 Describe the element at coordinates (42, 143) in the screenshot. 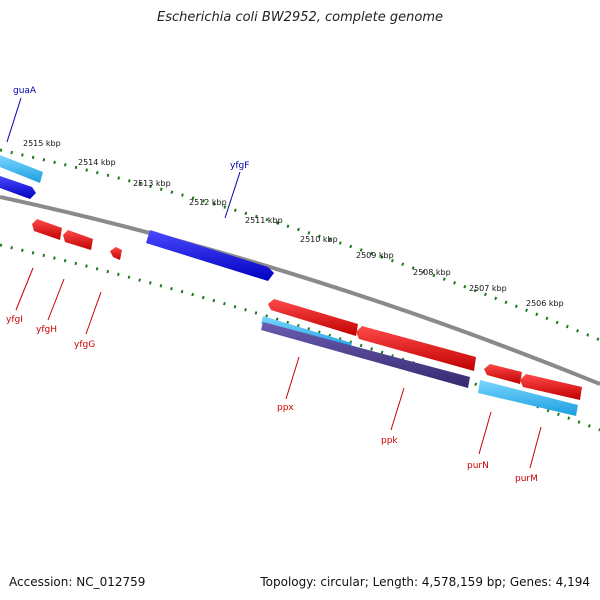

I see `scale-label: 2515 kbp` at that location.